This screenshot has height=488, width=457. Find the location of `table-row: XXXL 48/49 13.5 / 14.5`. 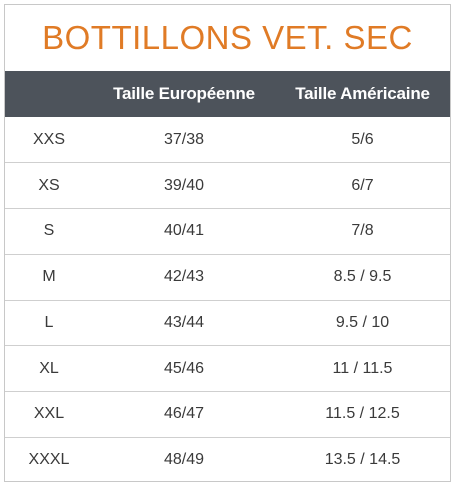

table-row: XXXL 48/49 13.5 / 14.5 is located at coordinates (227, 460).